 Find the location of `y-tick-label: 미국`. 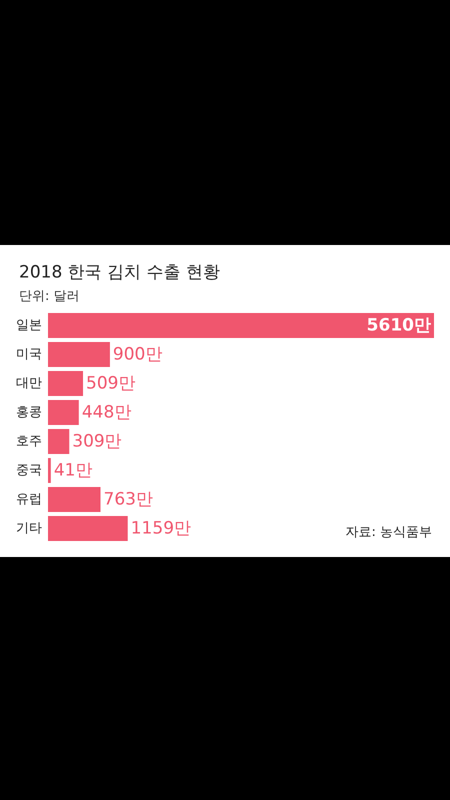

y-tick-label: 미국 is located at coordinates (29, 354).